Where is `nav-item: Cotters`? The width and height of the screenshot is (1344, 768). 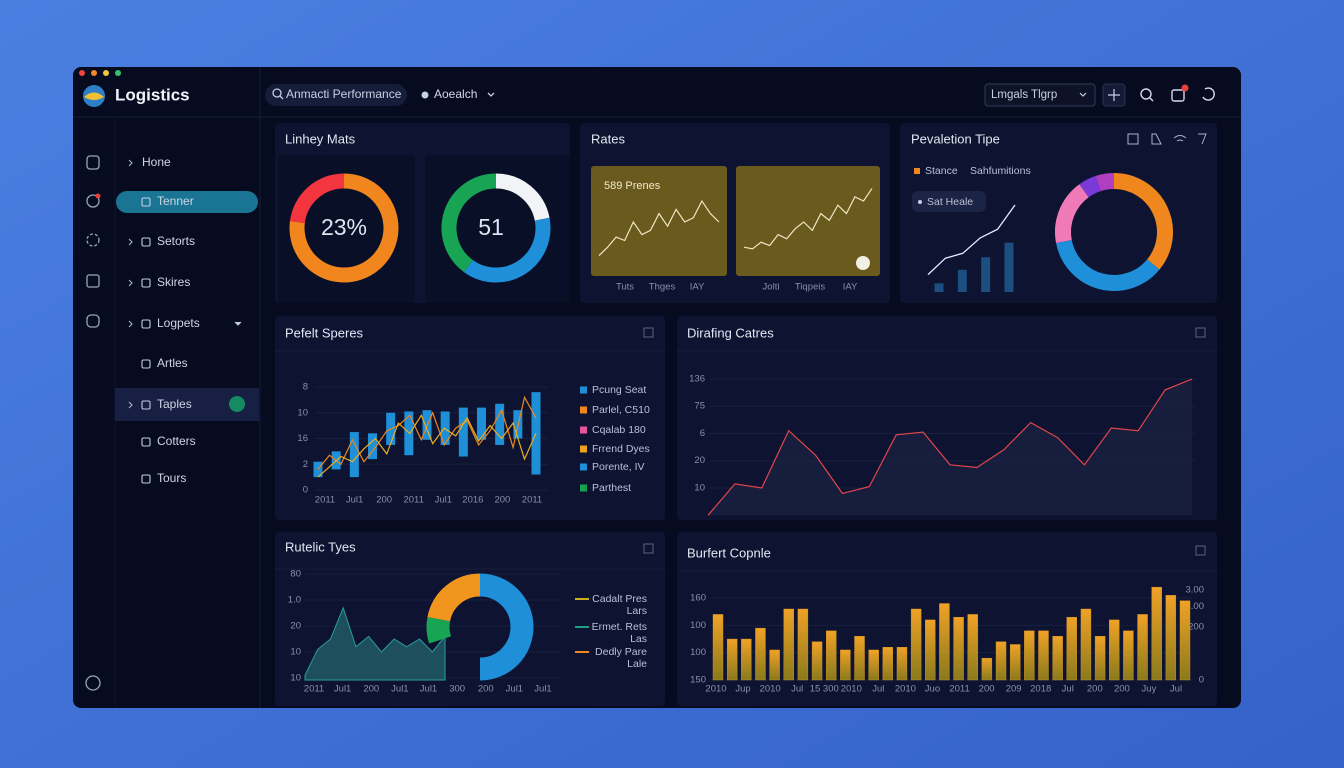 nav-item: Cotters is located at coordinates (176, 441).